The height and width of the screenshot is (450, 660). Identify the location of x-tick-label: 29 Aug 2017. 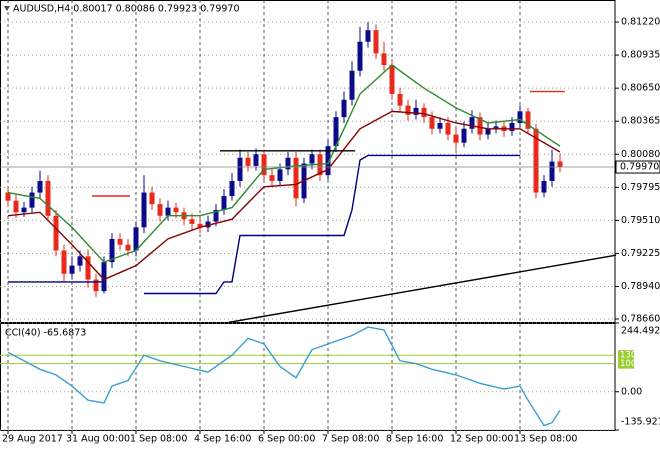
(32, 439).